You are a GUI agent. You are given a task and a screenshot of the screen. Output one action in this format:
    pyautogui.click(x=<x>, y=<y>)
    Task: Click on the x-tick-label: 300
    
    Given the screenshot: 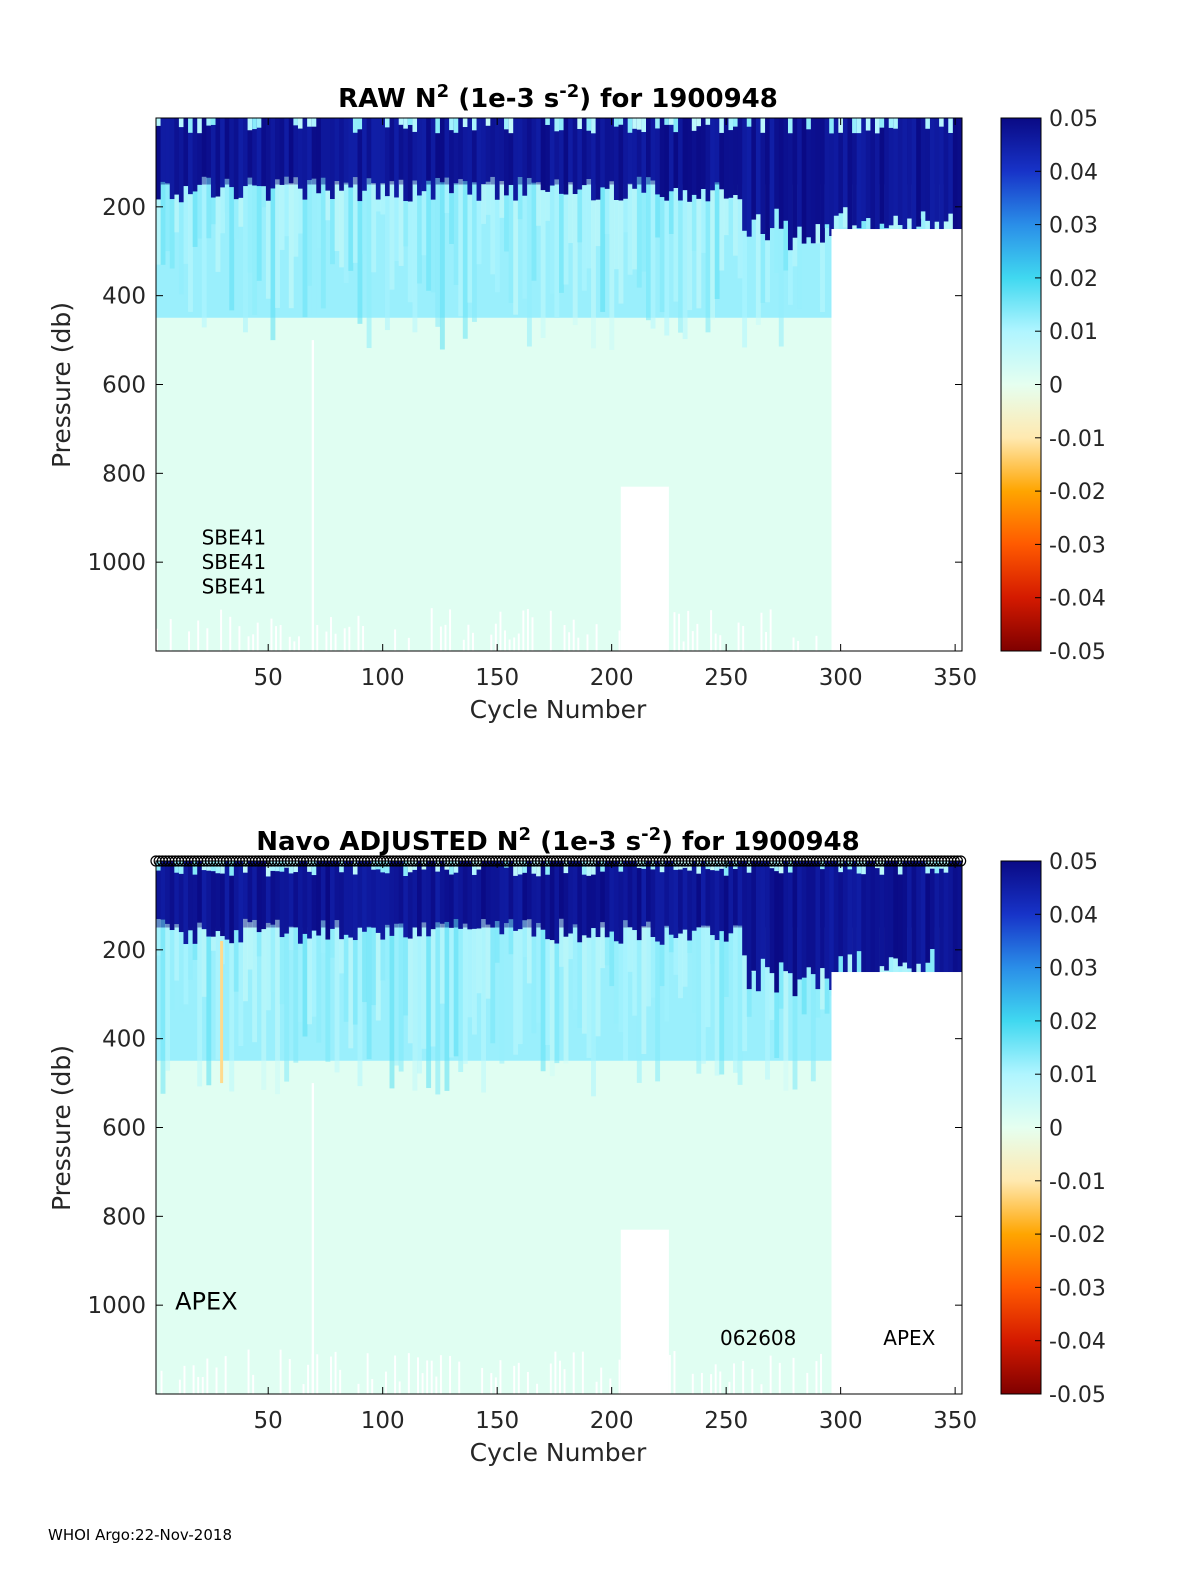 What is the action you would take?
    pyautogui.click(x=841, y=1421)
    